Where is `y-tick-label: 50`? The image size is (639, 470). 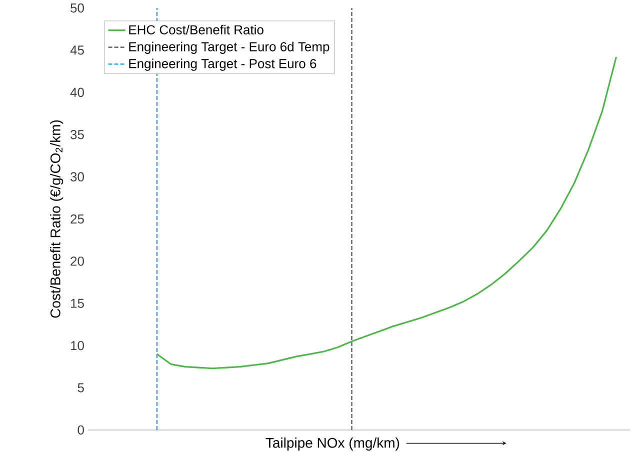
y-tick-label: 50 is located at coordinates (77, 8).